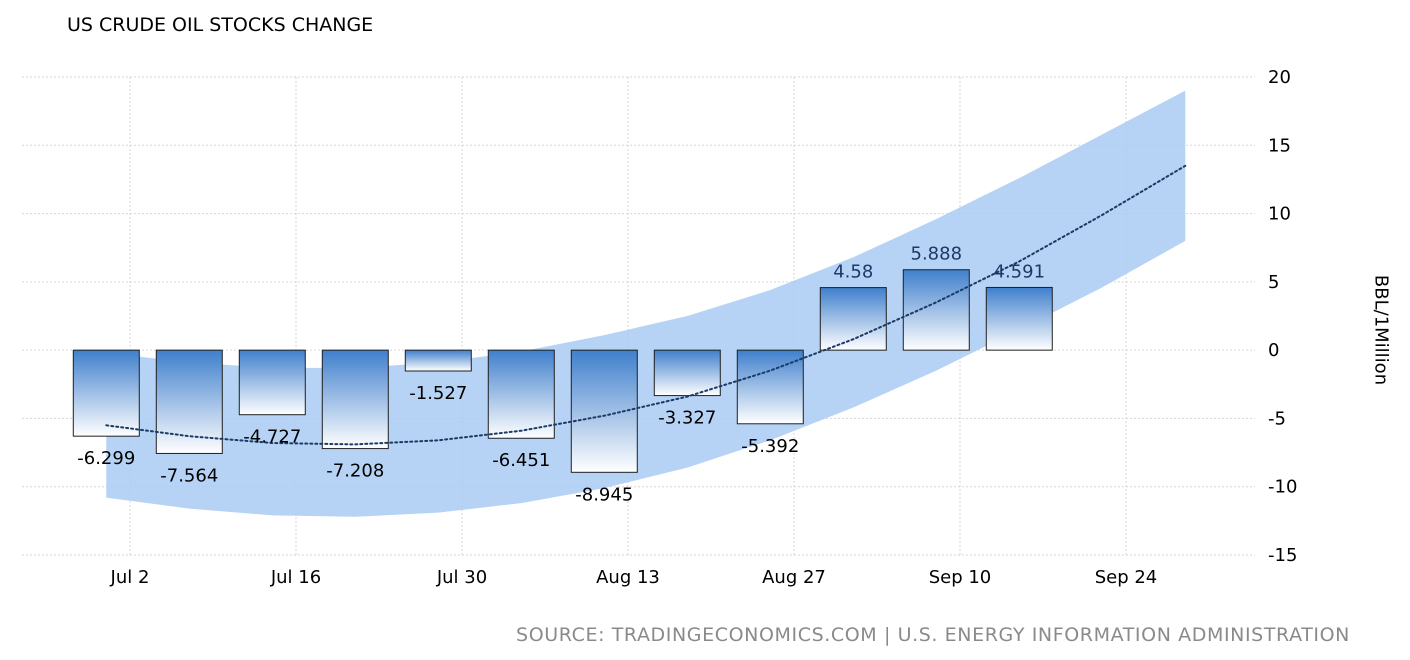  What do you see at coordinates (461, 577) in the screenshot?
I see `x-tick-label-2: Jul 30` at bounding box center [461, 577].